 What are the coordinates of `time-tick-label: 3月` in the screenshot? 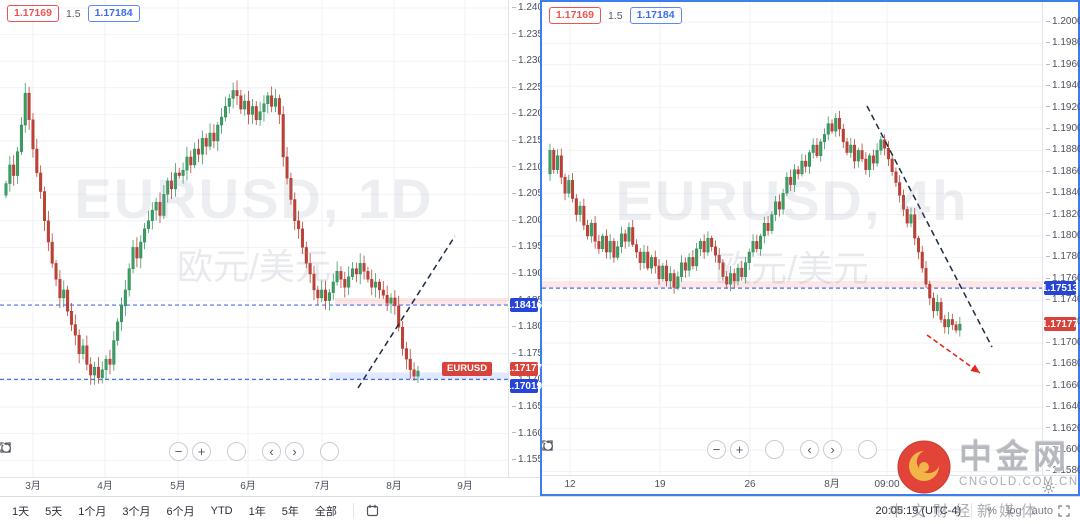 It's located at (33, 486).